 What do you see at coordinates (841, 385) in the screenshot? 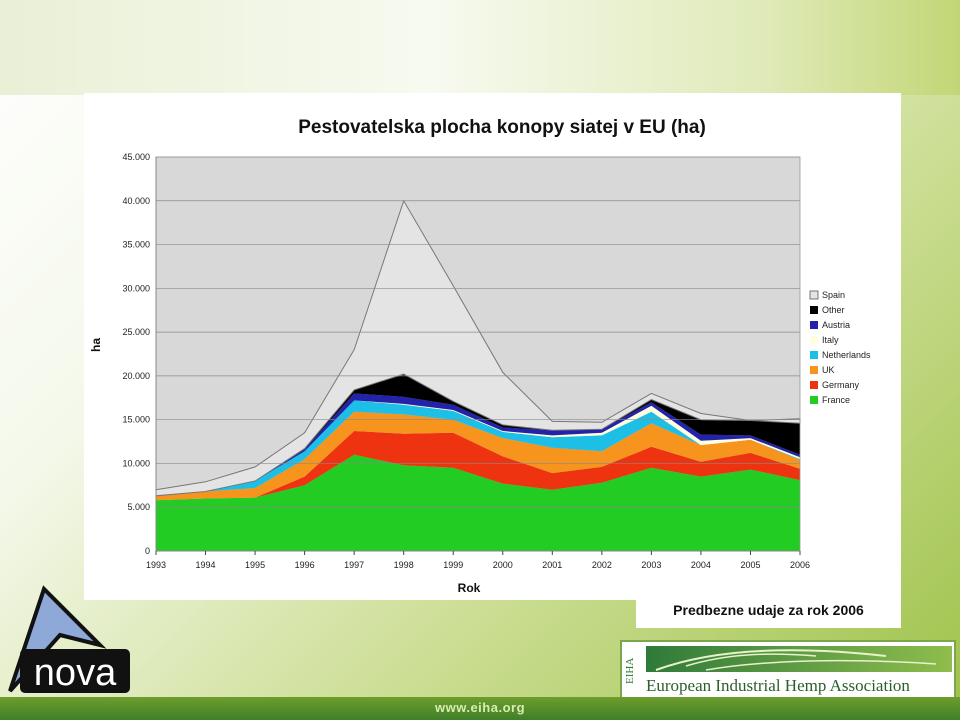
I see `legend-label-germany: Germany` at bounding box center [841, 385].